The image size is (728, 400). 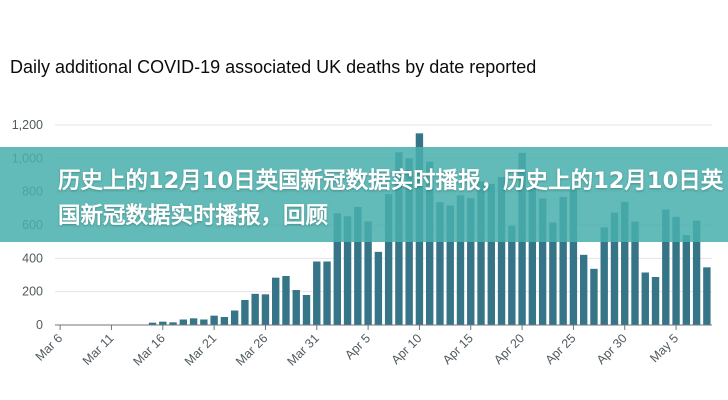 I want to click on x-tick-label: Apr 10, so click(x=407, y=349).